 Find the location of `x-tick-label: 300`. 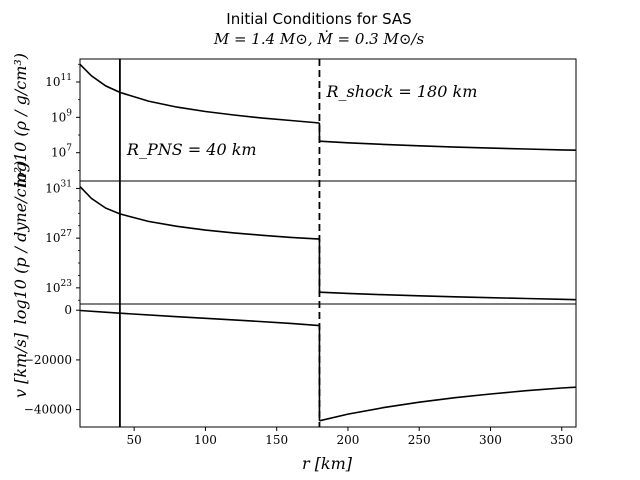

x-tick-label: 300 is located at coordinates (490, 440).